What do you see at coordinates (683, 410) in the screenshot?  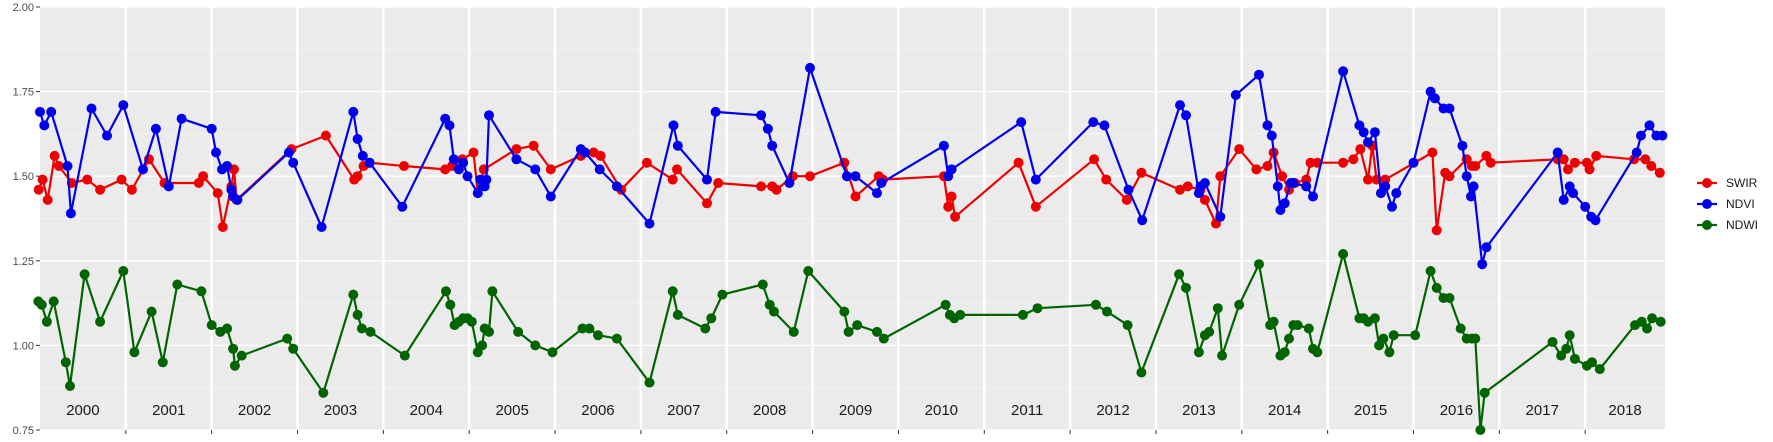 I see `year-label: 2007` at bounding box center [683, 410].